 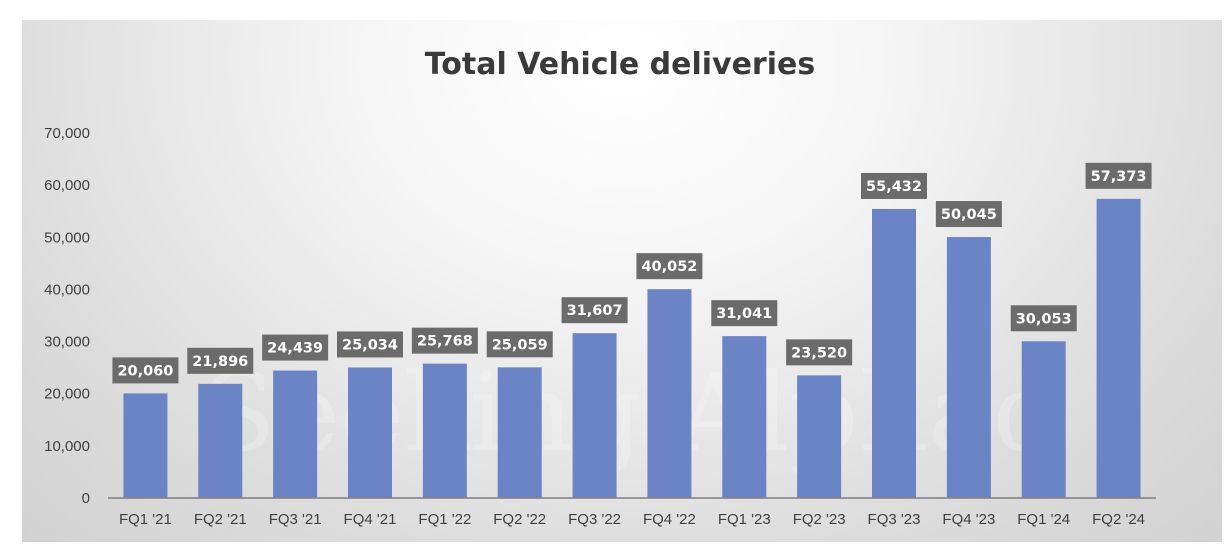 I want to click on x-tick-label: FQ1 '24, so click(x=1043, y=519).